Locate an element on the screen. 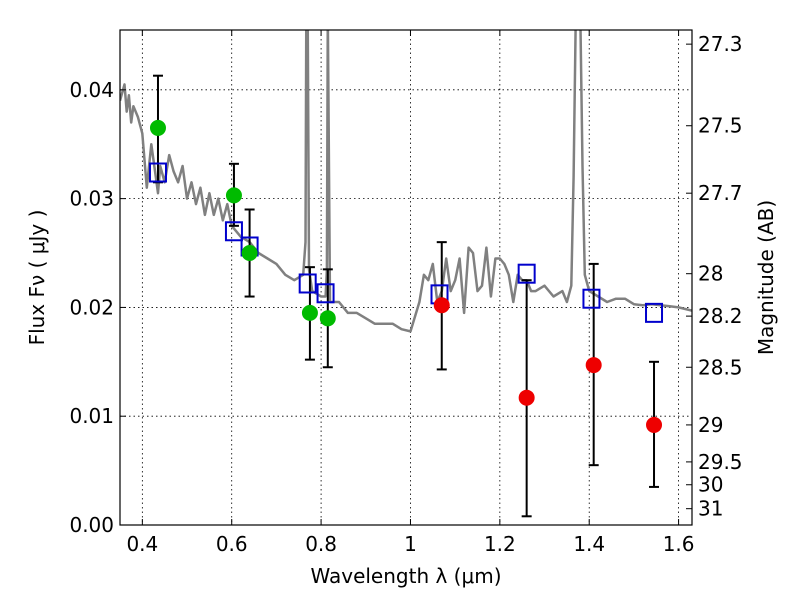 This screenshot has width=800, height=600. y-axis-label: Flux Fν ( μJy ) is located at coordinates (37, 278).